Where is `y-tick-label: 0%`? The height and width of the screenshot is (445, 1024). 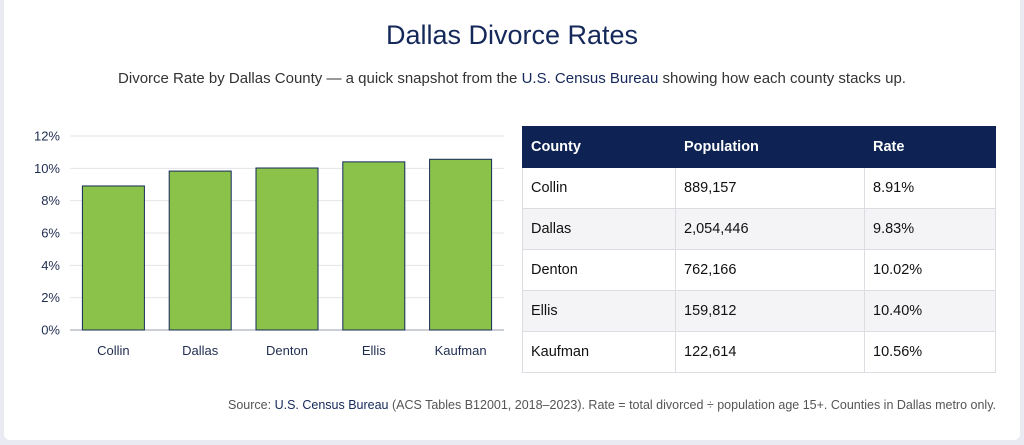
y-tick-label: 0% is located at coordinates (50, 330).